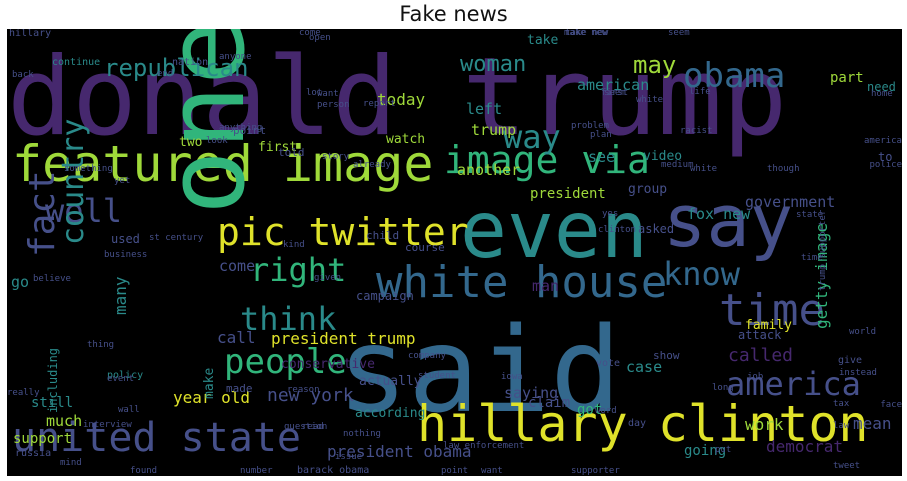  Describe the element at coordinates (453, 14) in the screenshot. I see `chart-title: Fake news` at that location.